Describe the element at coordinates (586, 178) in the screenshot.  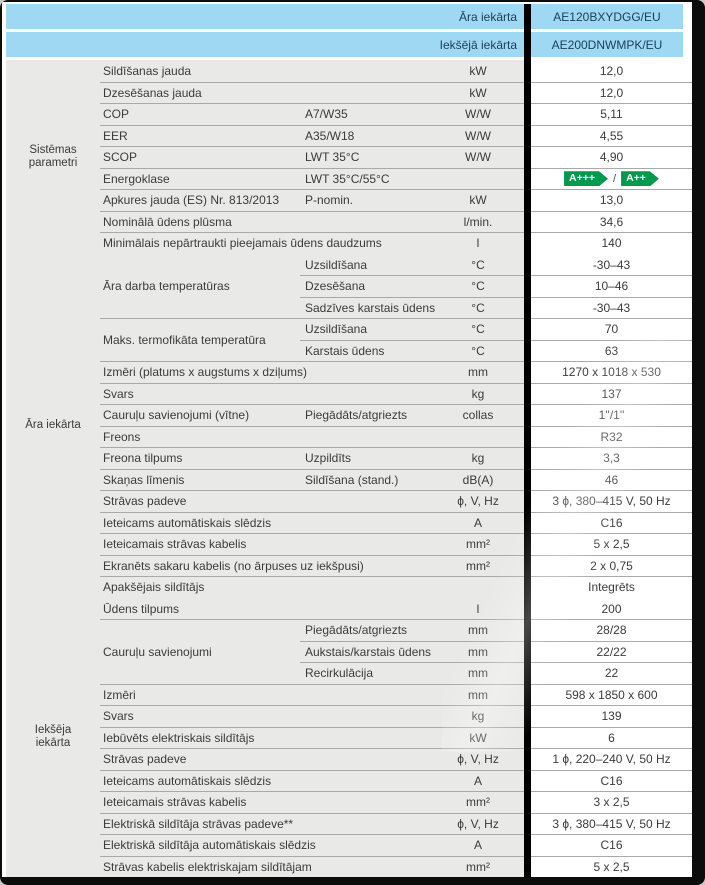
I see `energy-class-badge: A+++` at that location.